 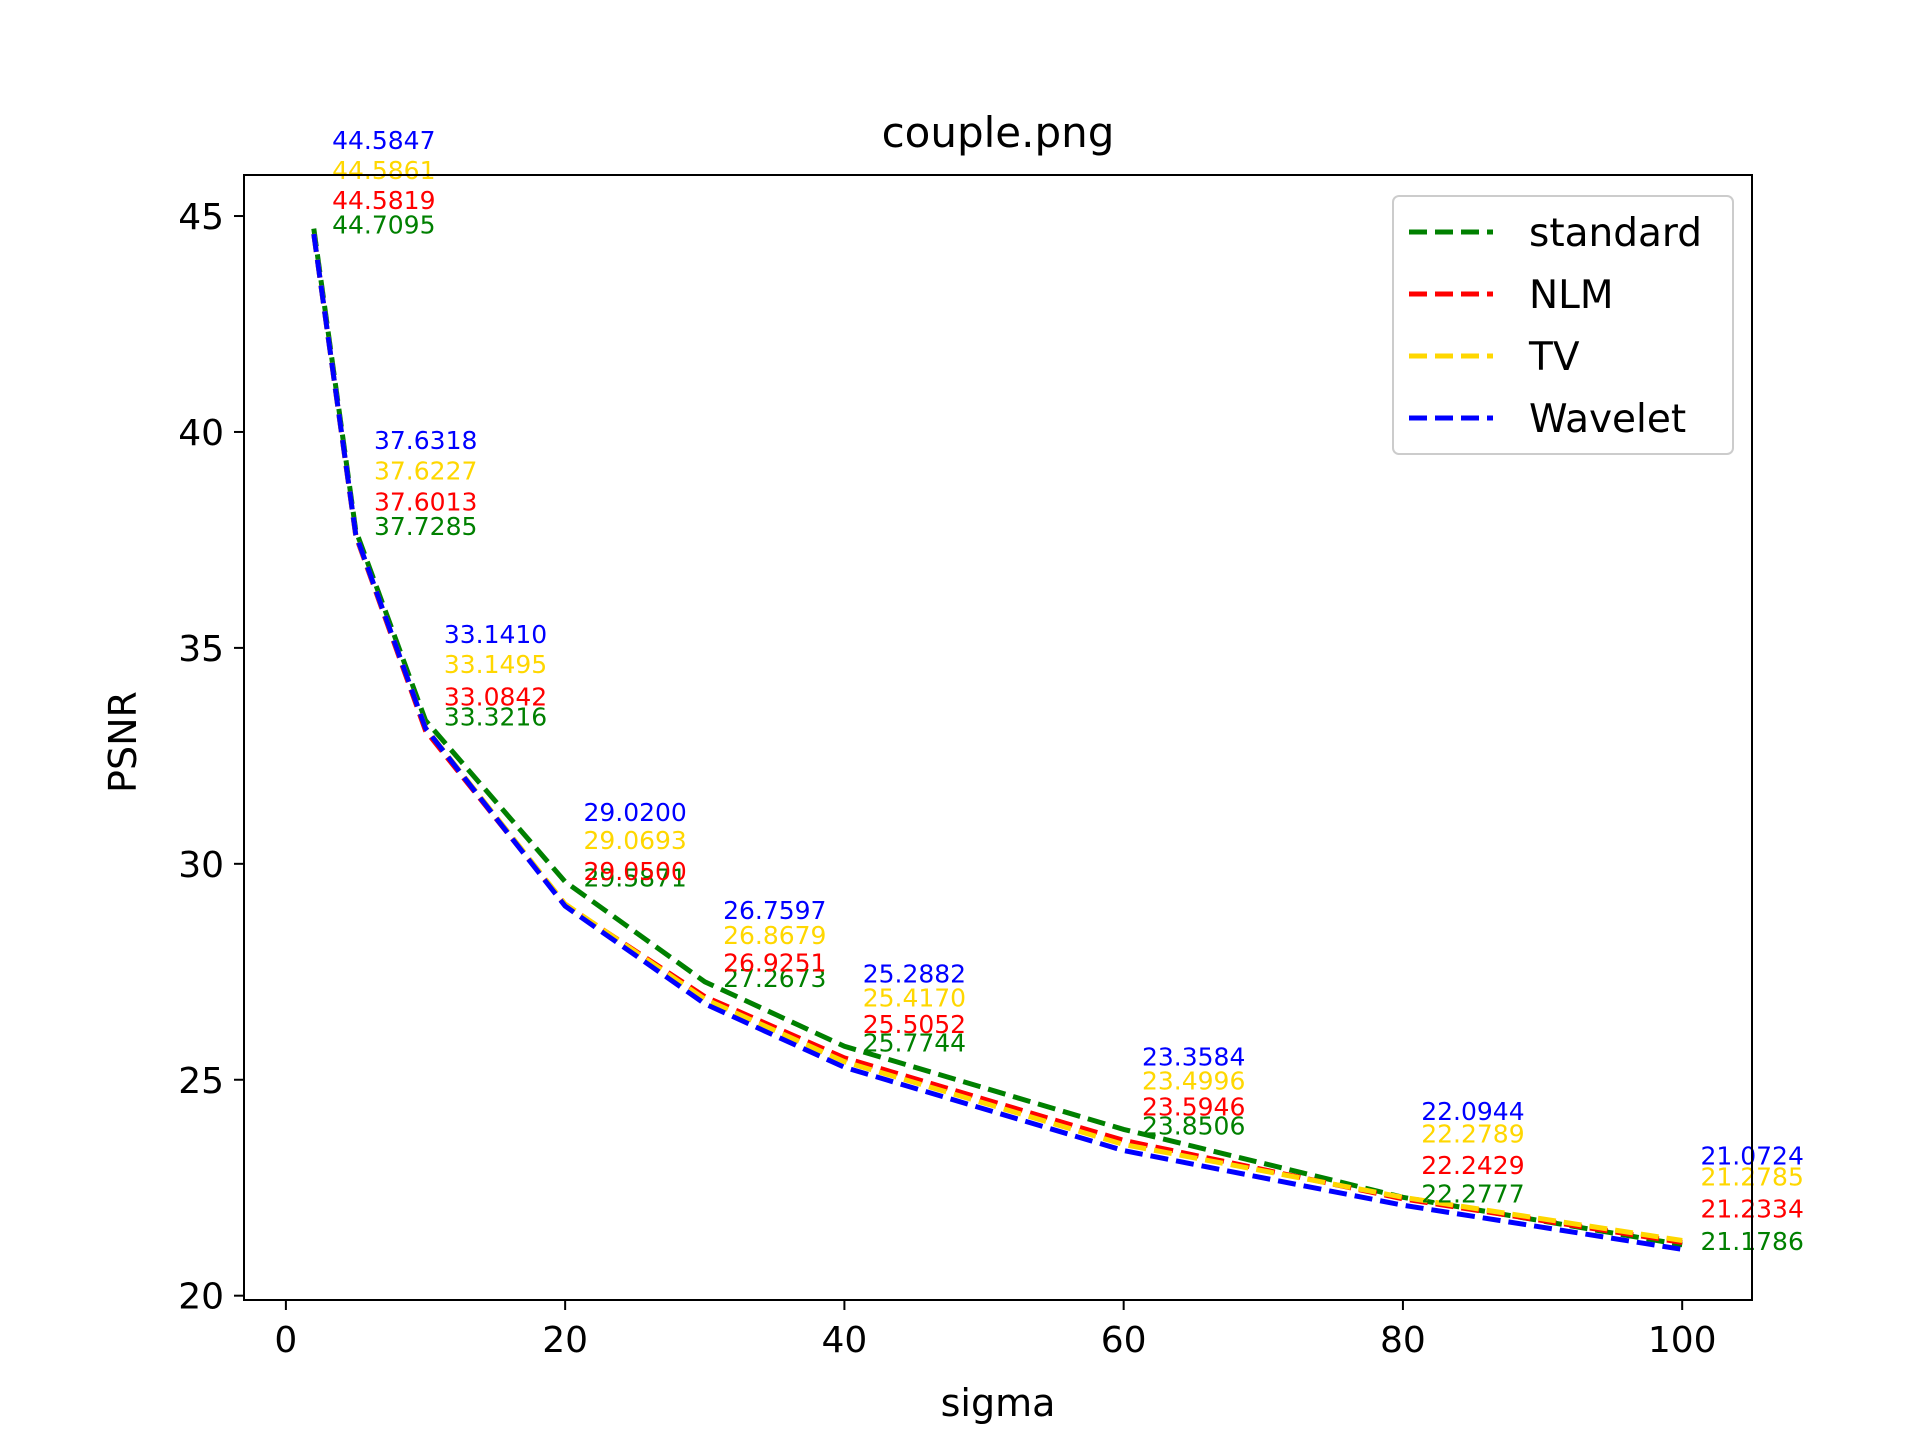 What do you see at coordinates (1615, 233) in the screenshot?
I see `legend-label-standard: standard` at bounding box center [1615, 233].